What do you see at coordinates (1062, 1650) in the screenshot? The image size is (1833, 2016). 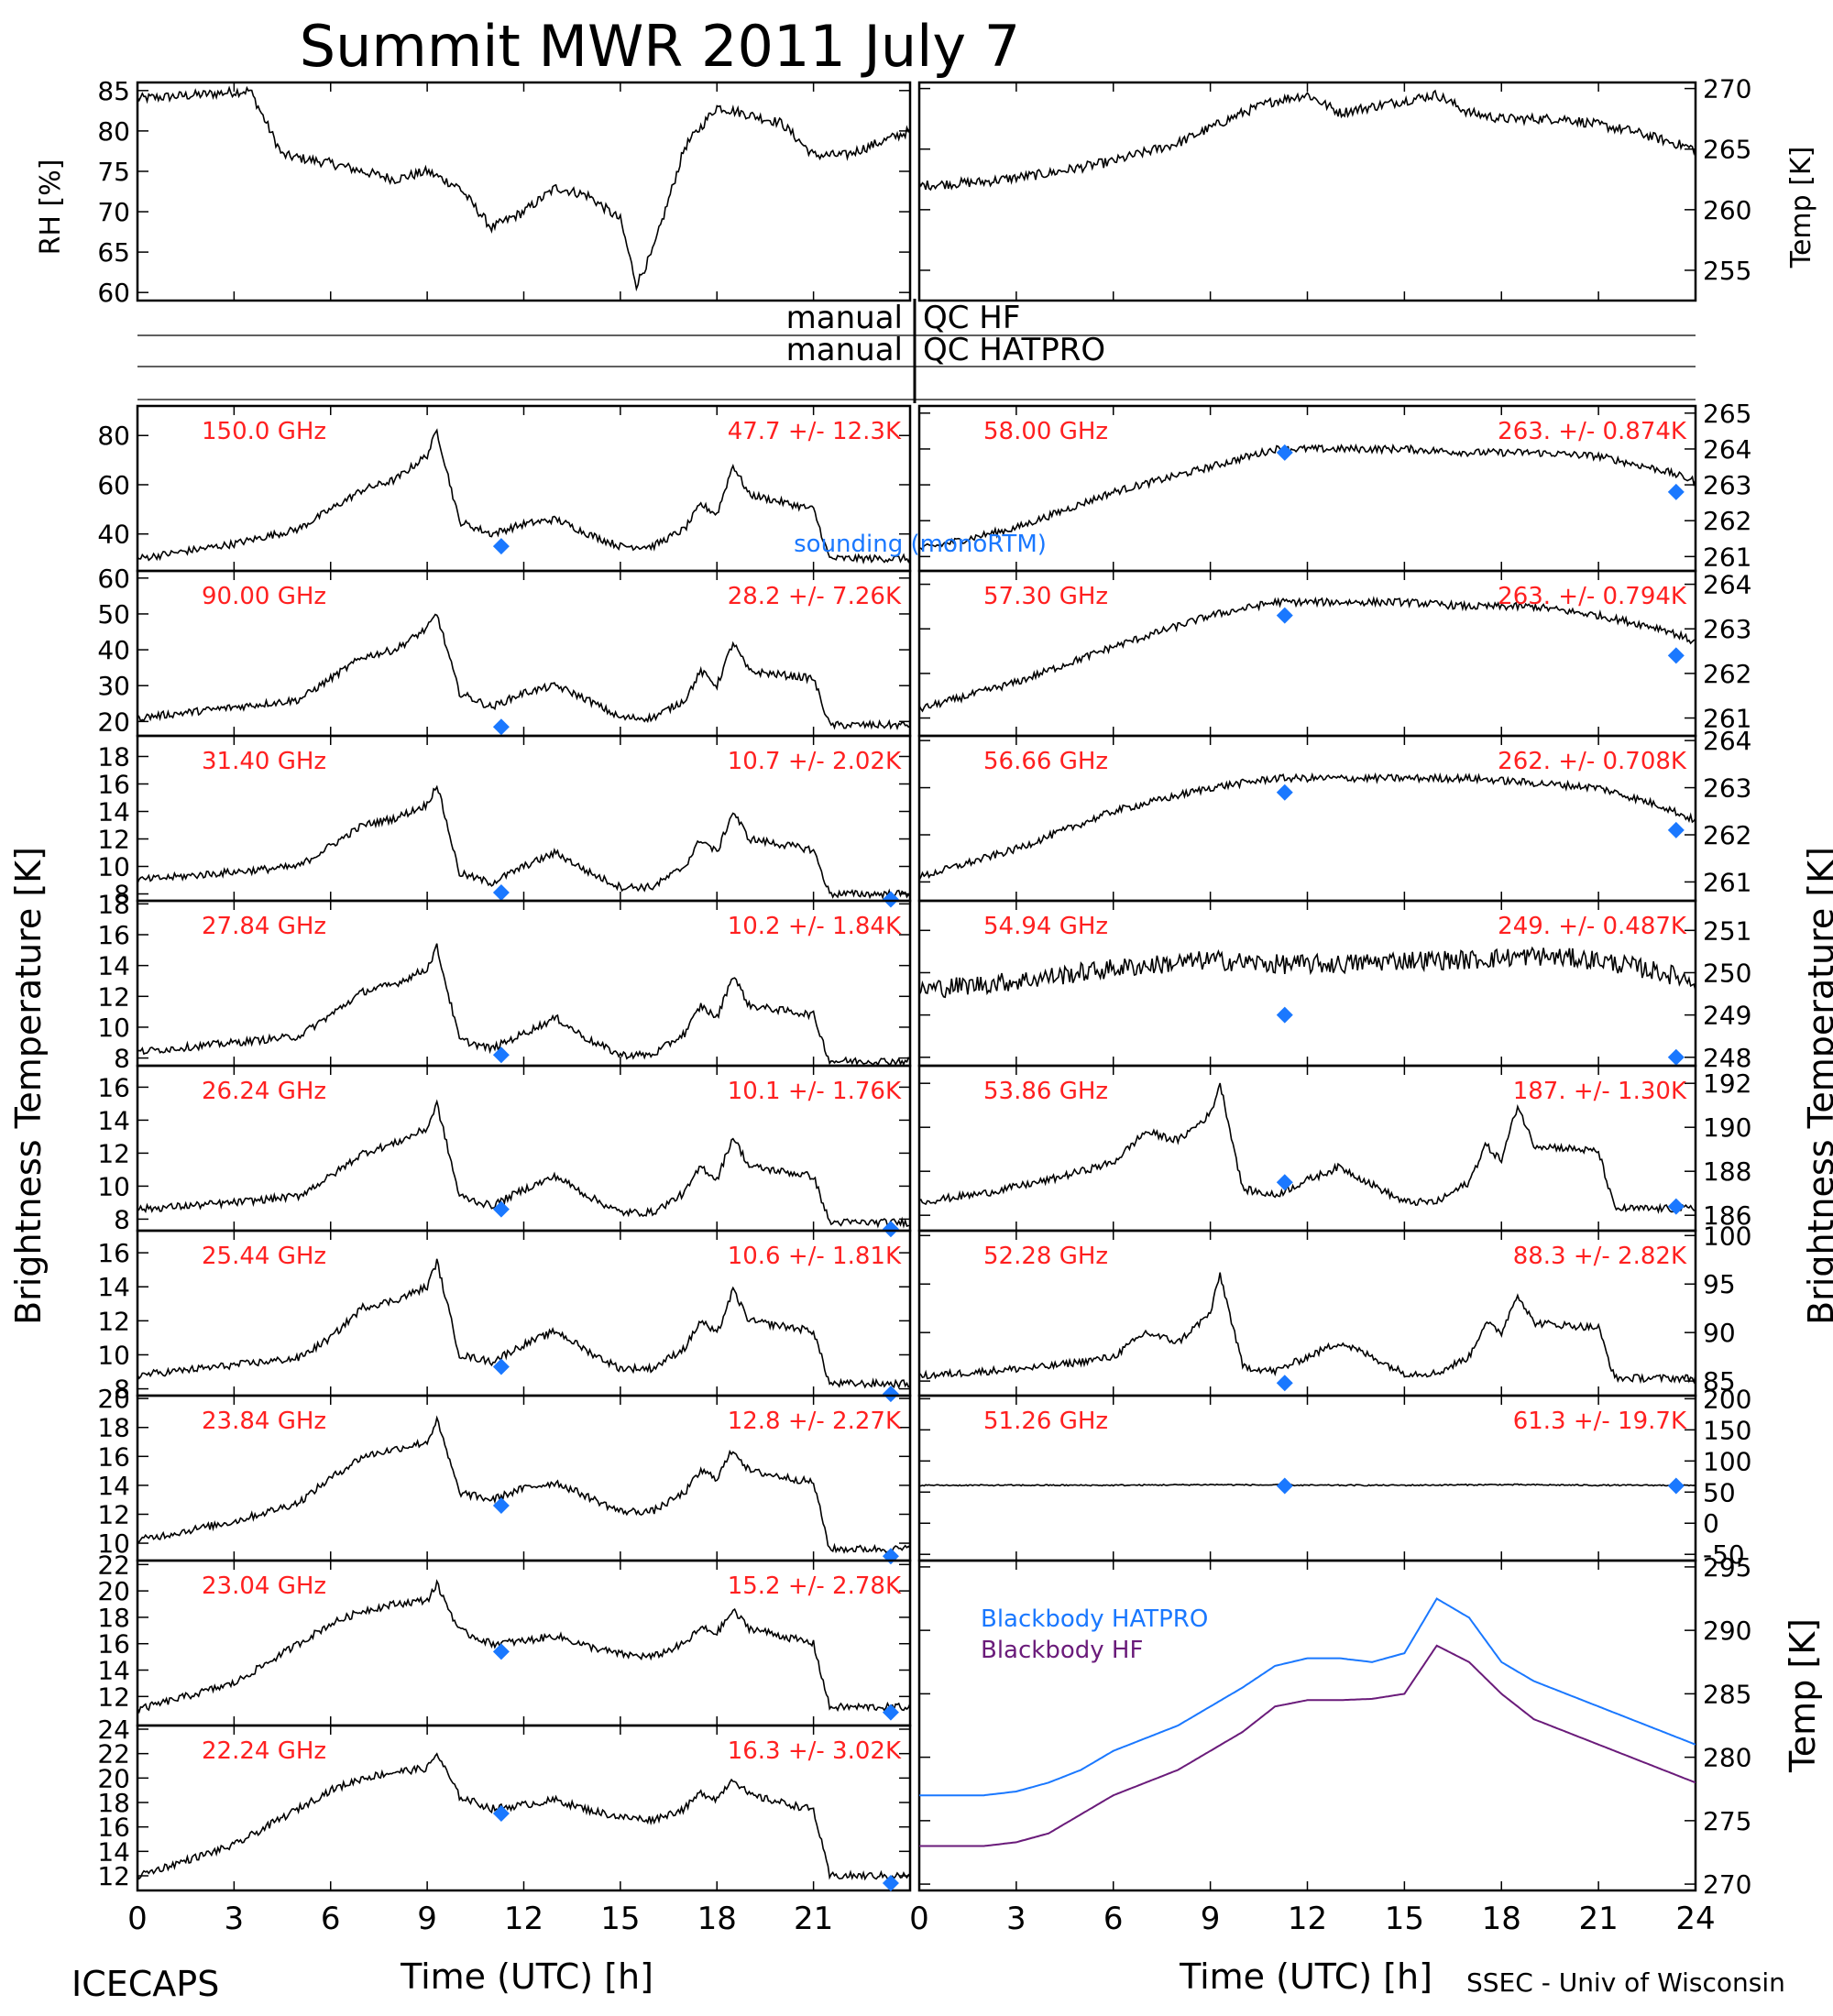 I see `legend-blackbody-hf: Blackbody HF` at bounding box center [1062, 1650].